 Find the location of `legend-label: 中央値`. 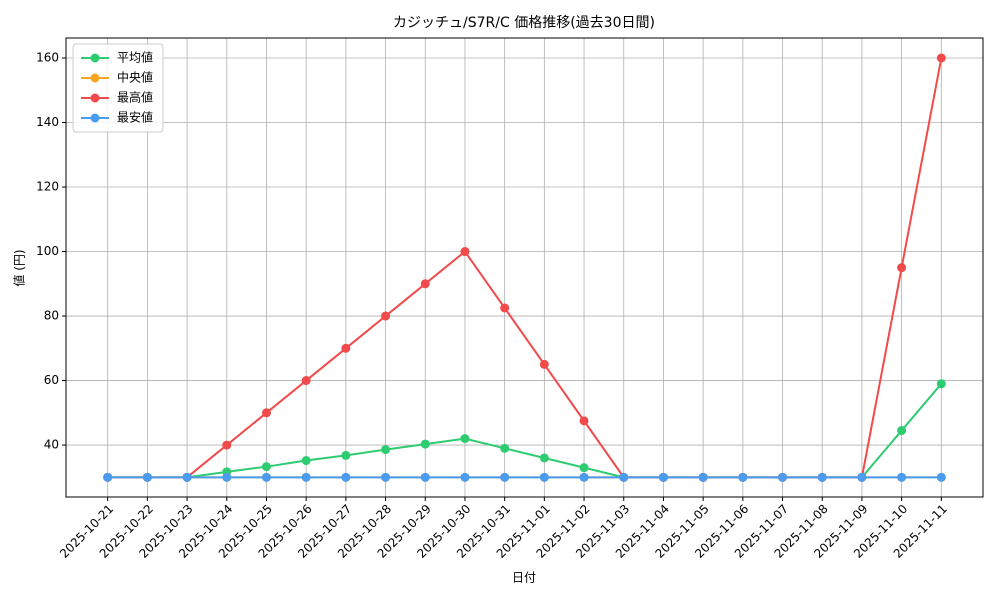

legend-label: 中央値 is located at coordinates (135, 77).